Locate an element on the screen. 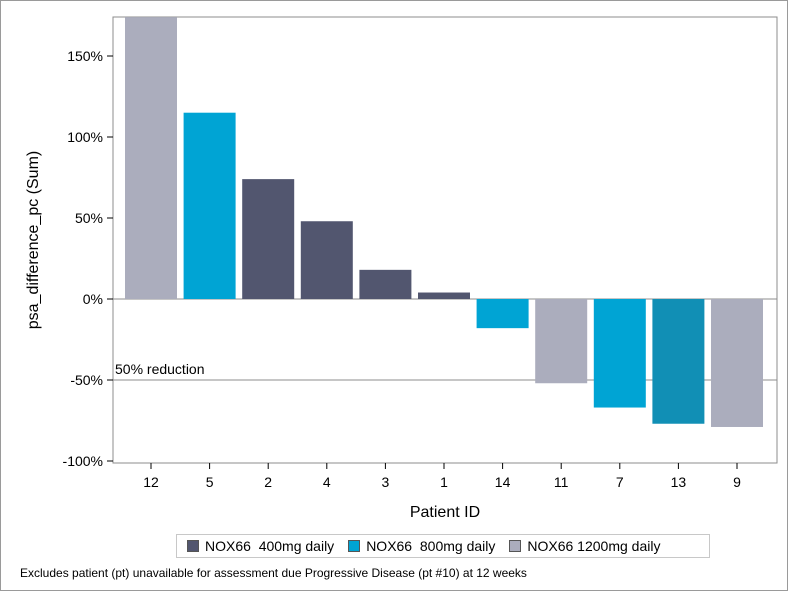  x-tick-label: 3 is located at coordinates (386, 482).